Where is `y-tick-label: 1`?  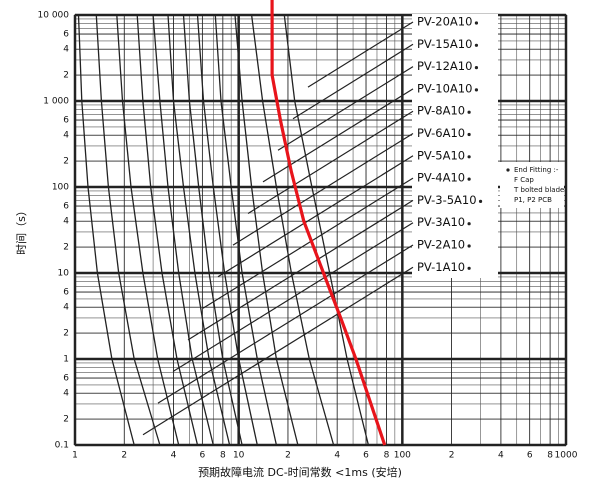
y-tick-label: 1 is located at coordinates (66, 360).